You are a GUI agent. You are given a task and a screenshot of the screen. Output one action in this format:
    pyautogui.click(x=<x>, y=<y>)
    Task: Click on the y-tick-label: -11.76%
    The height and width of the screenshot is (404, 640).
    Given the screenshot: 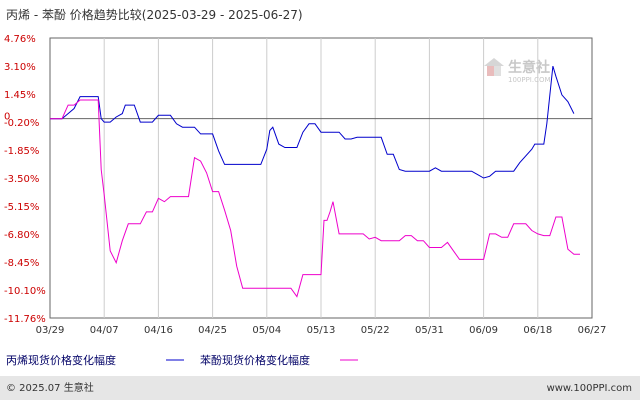 What is the action you would take?
    pyautogui.click(x=25, y=319)
    